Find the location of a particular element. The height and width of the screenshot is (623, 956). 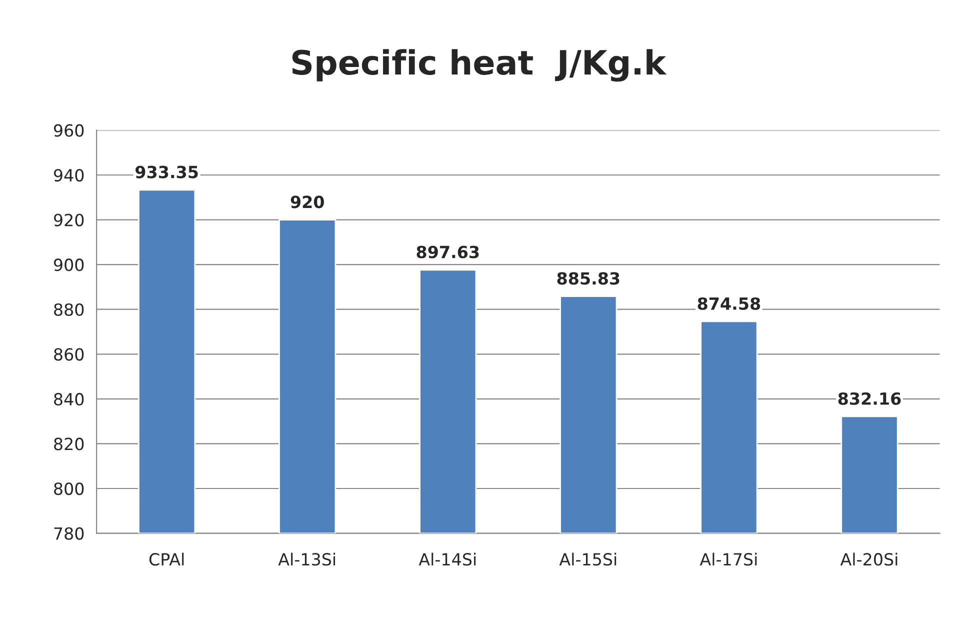

data-label: 874.58 is located at coordinates (729, 303).